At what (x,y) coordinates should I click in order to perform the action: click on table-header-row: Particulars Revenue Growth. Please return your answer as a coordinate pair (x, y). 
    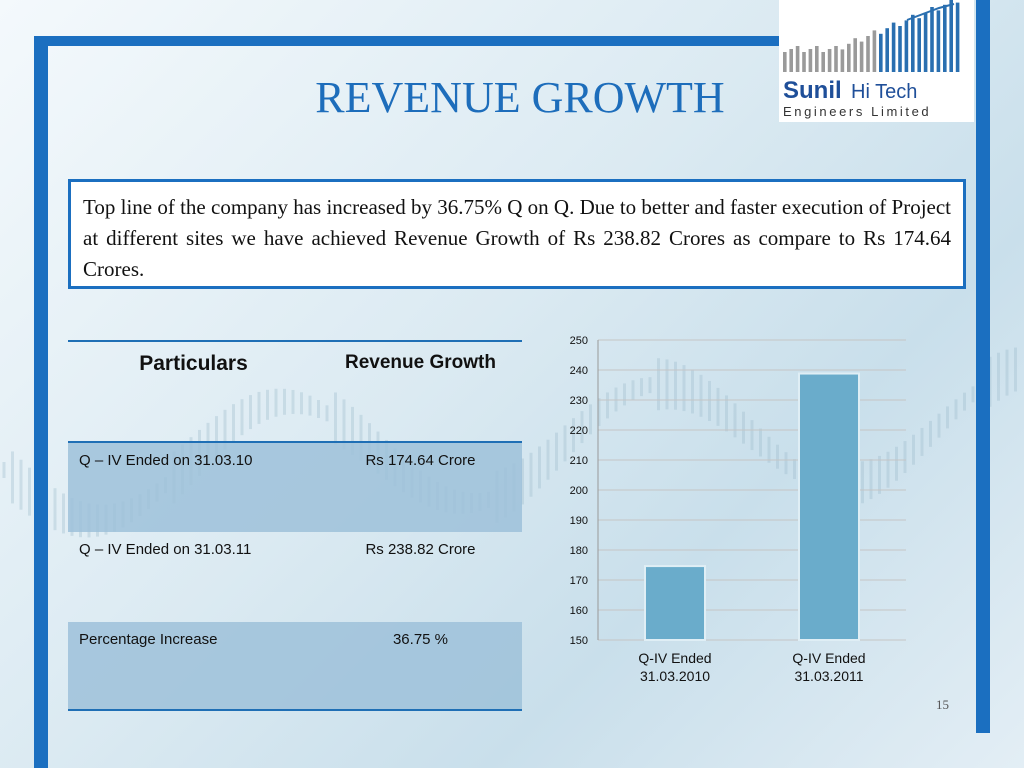
    Looking at the image, I should click on (295, 391).